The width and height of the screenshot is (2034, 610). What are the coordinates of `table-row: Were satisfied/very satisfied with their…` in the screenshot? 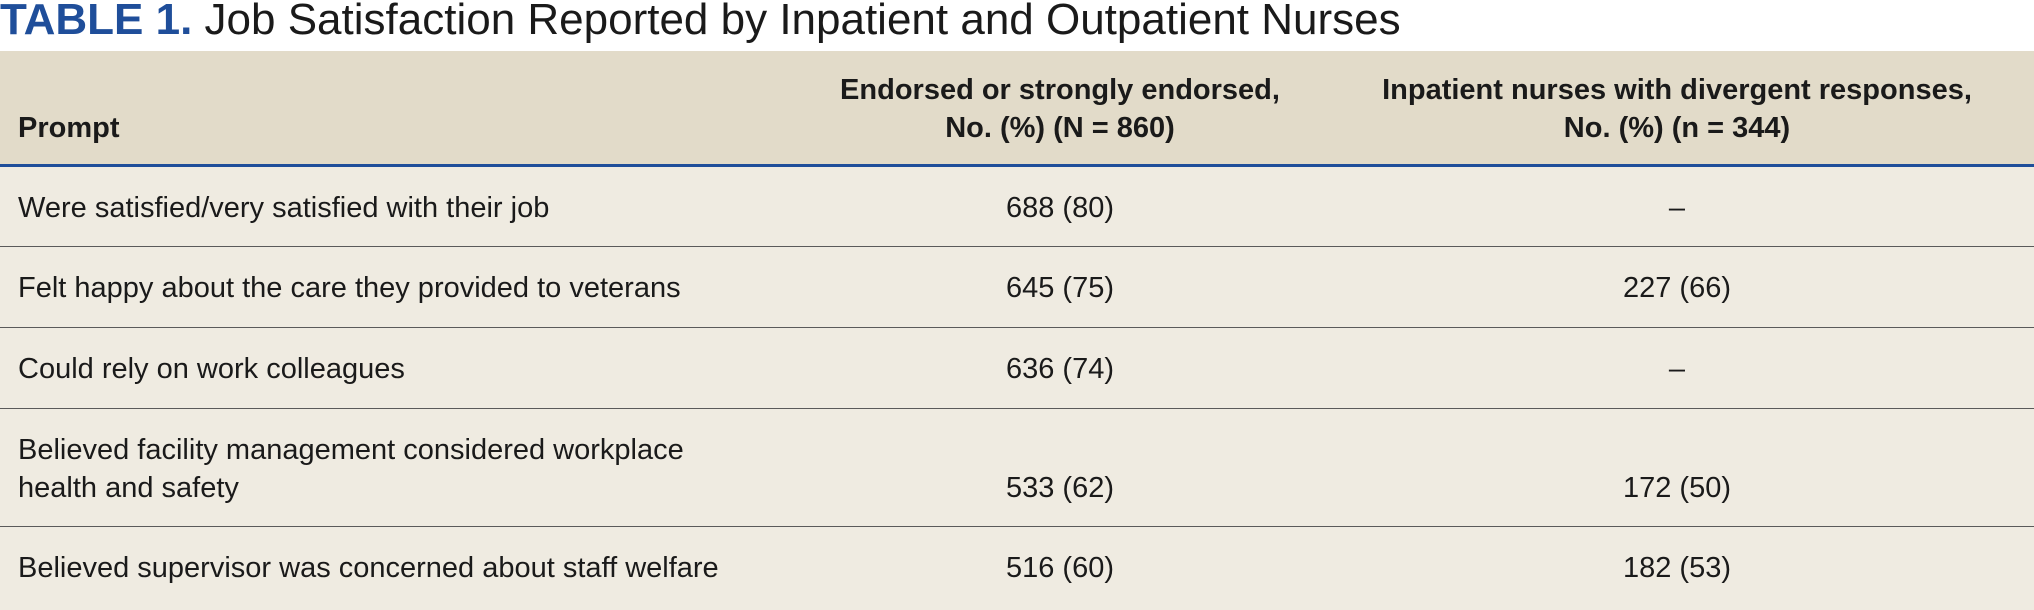 It's located at (1017, 207).